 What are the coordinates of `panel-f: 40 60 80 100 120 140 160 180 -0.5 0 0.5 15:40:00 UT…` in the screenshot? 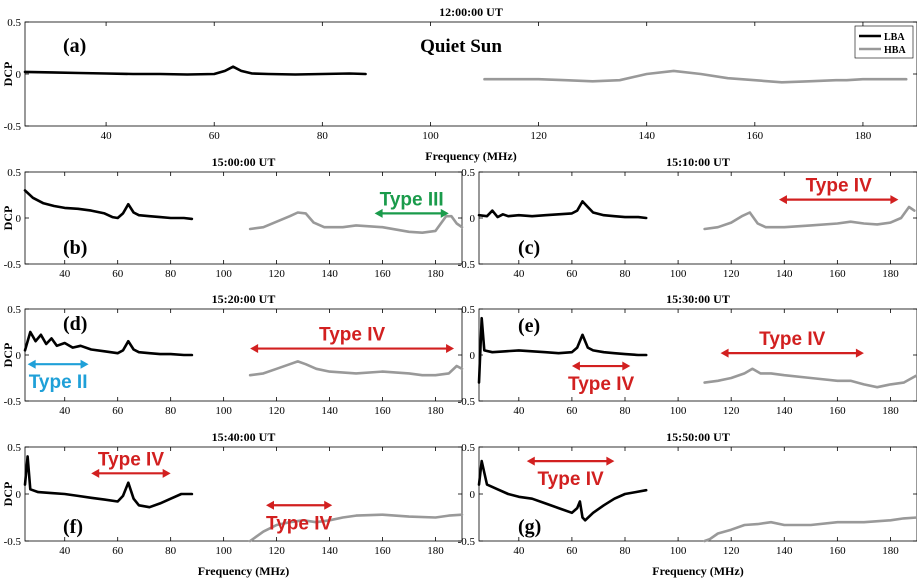 It's located at (232, 504).